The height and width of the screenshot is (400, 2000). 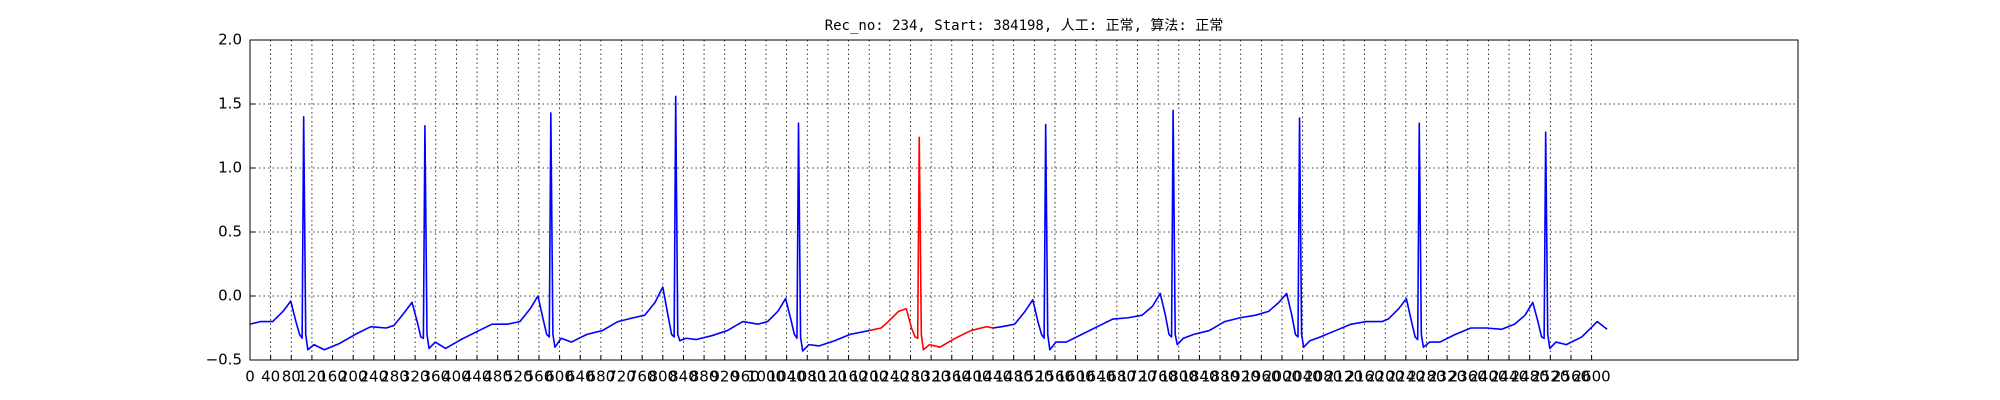 I want to click on x-tick-label: 1040, so click(x=787, y=377).